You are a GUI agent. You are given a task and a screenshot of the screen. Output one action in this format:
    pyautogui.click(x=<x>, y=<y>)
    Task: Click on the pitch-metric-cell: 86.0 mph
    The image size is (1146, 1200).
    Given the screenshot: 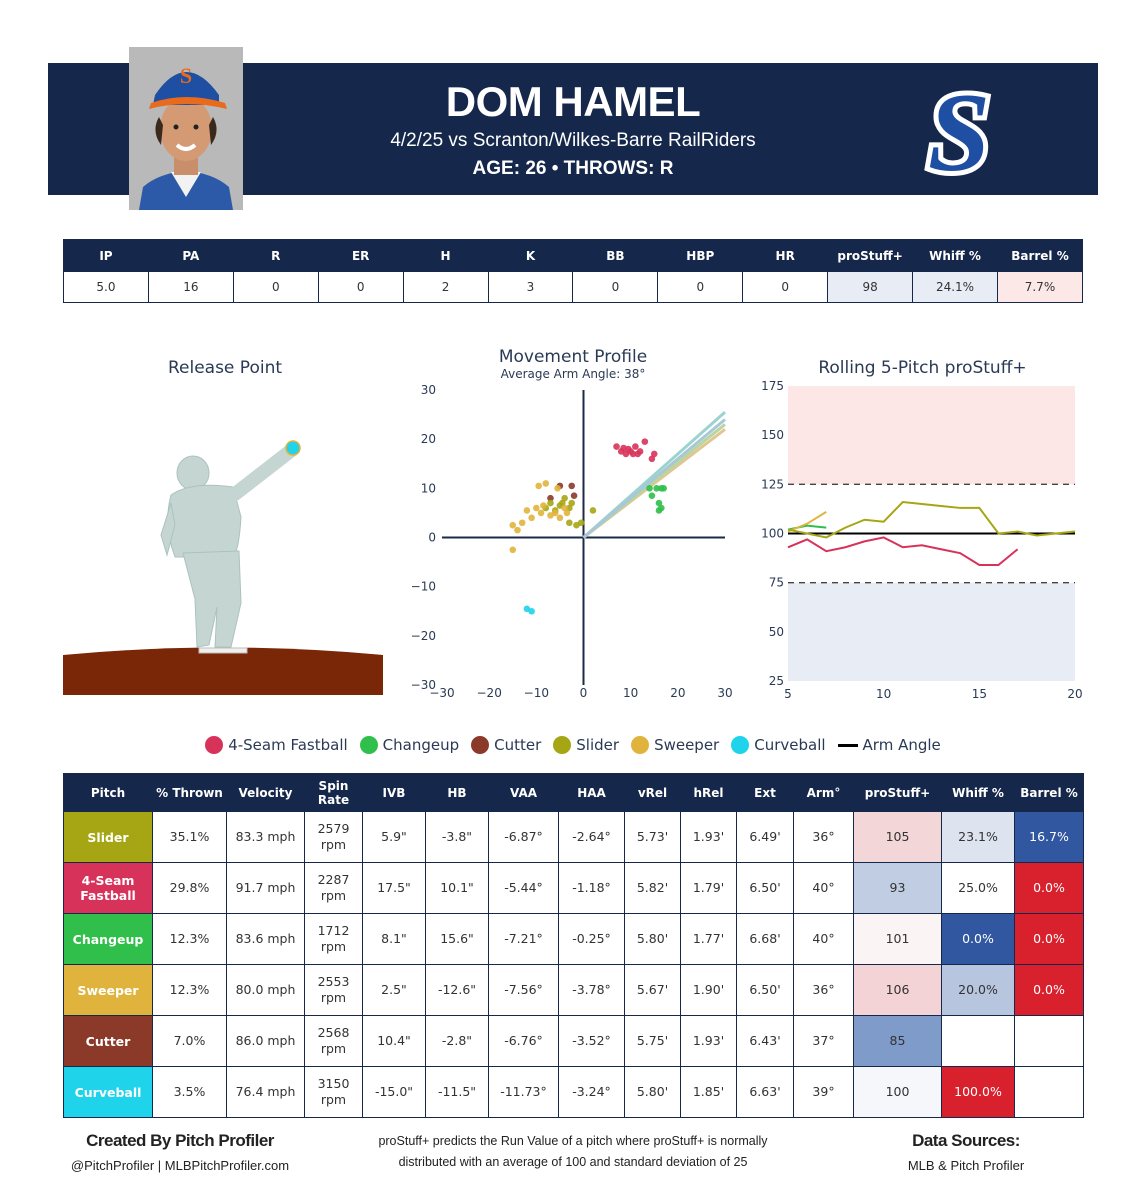 What is the action you would take?
    pyautogui.click(x=265, y=1041)
    